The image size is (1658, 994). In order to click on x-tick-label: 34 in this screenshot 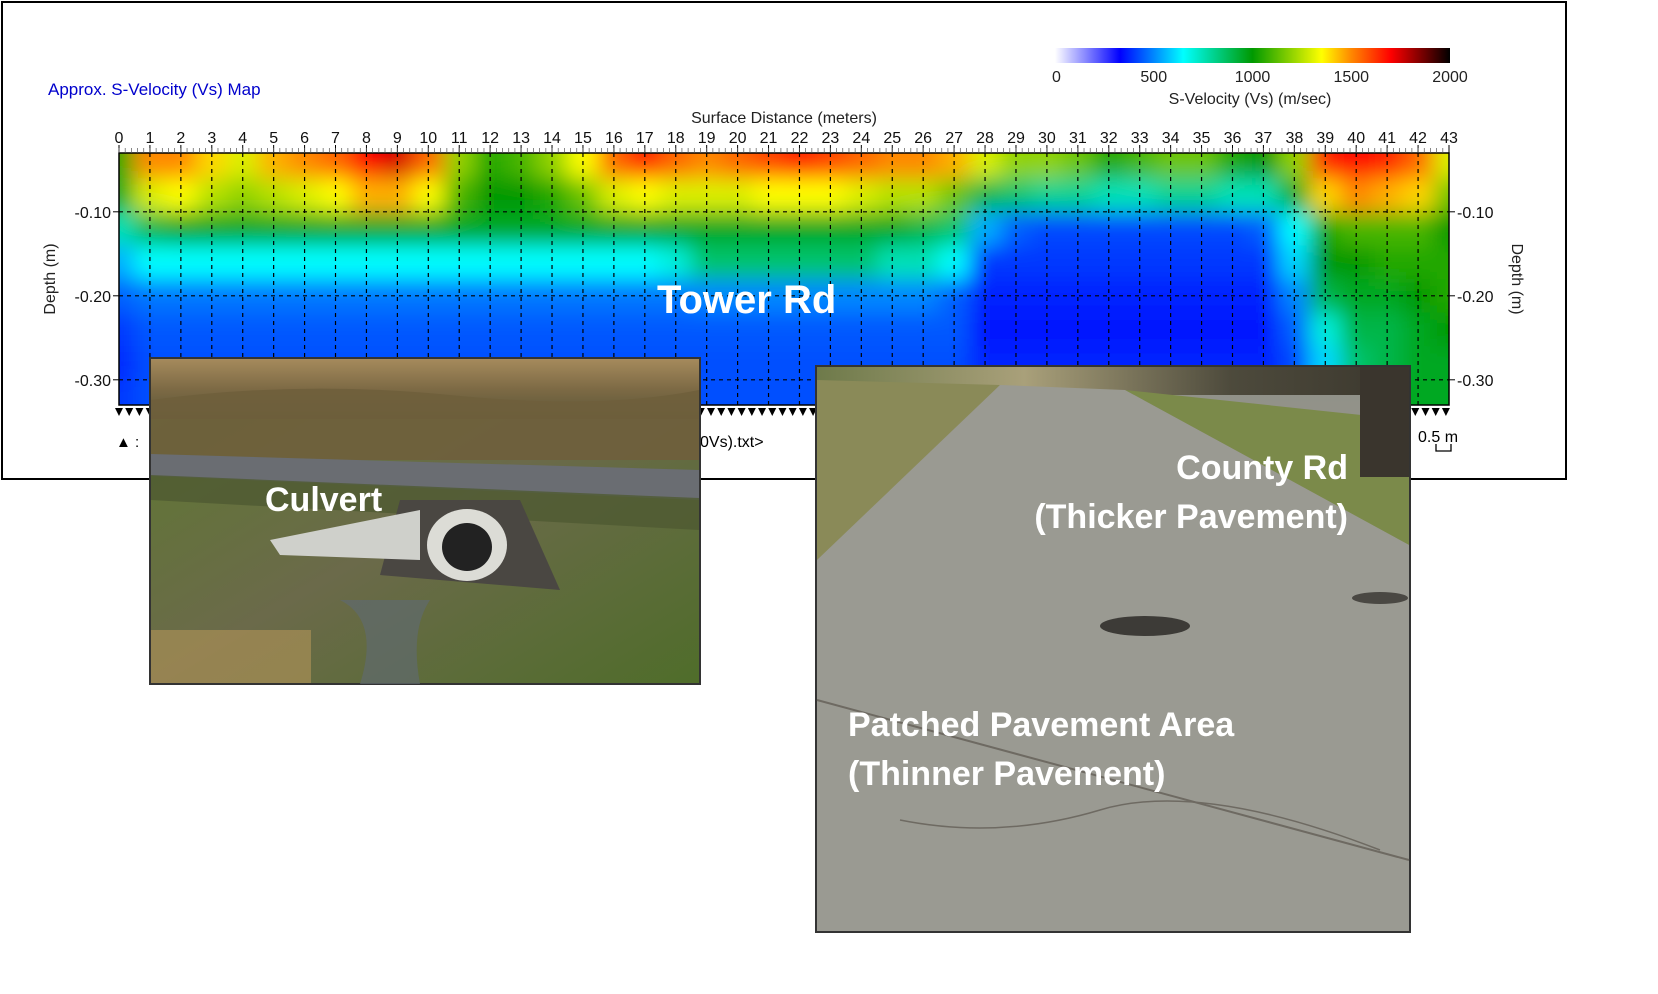, I will do `click(1171, 138)`.